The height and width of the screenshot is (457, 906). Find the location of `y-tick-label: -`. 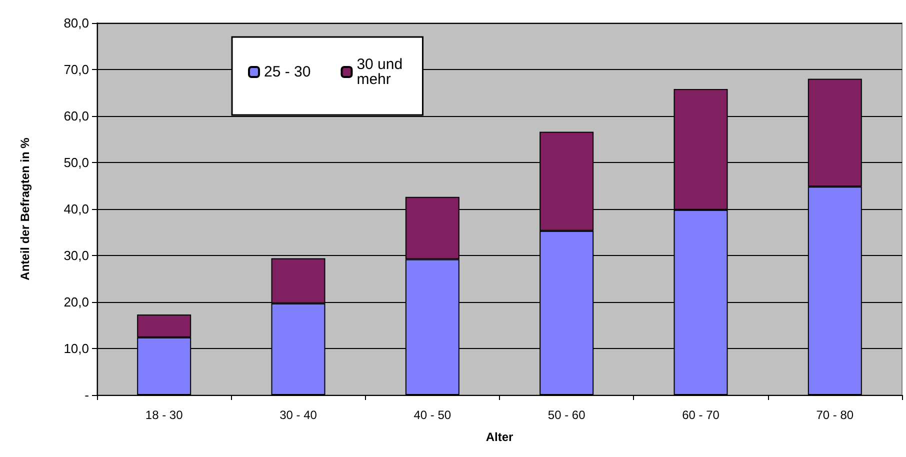

y-tick-label: - is located at coordinates (86, 395).